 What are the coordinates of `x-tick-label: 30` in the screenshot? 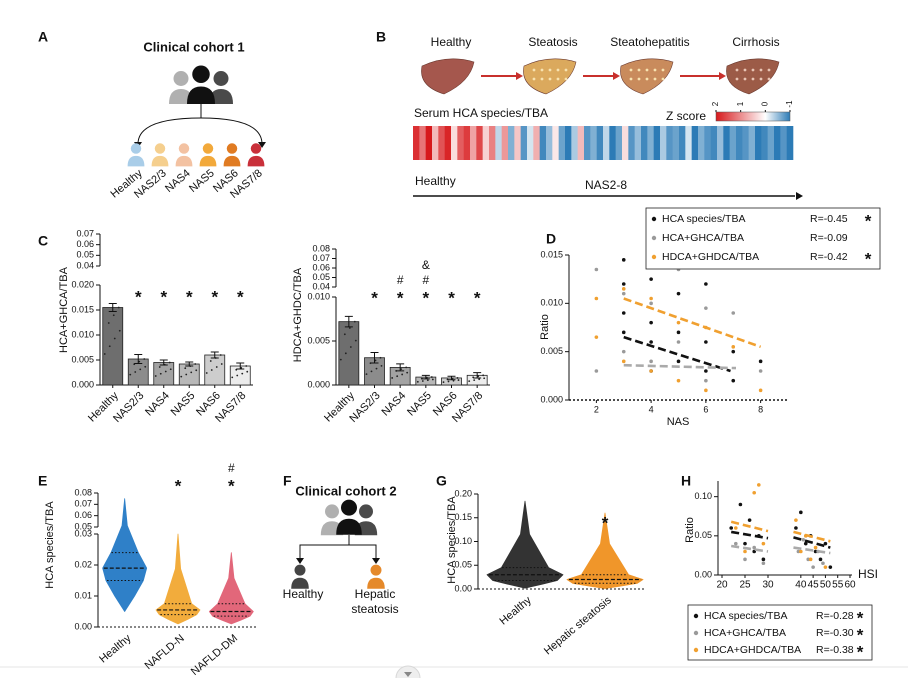 It's located at (768, 585).